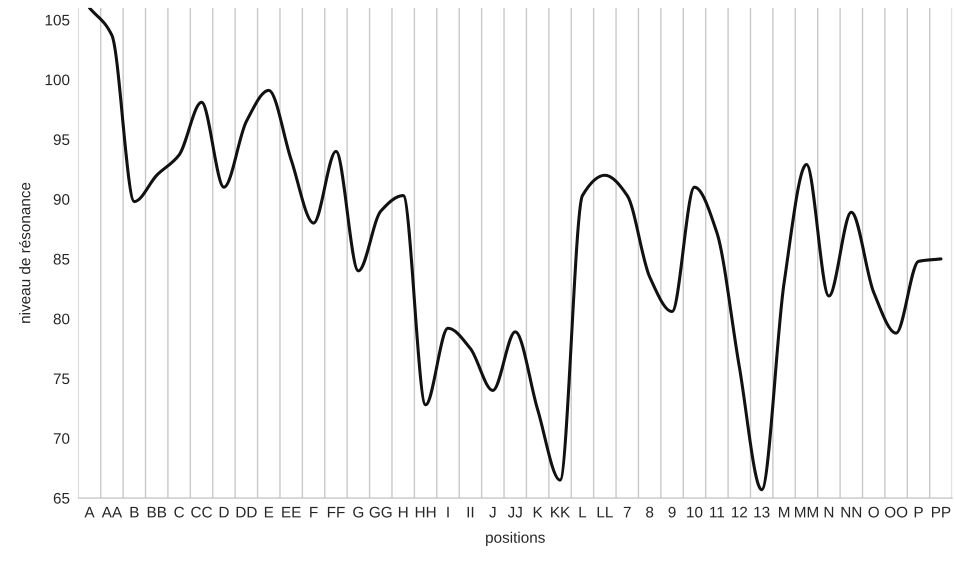 This screenshot has width=955, height=564. Describe the element at coordinates (582, 512) in the screenshot. I see `x-tick-label: L` at that location.